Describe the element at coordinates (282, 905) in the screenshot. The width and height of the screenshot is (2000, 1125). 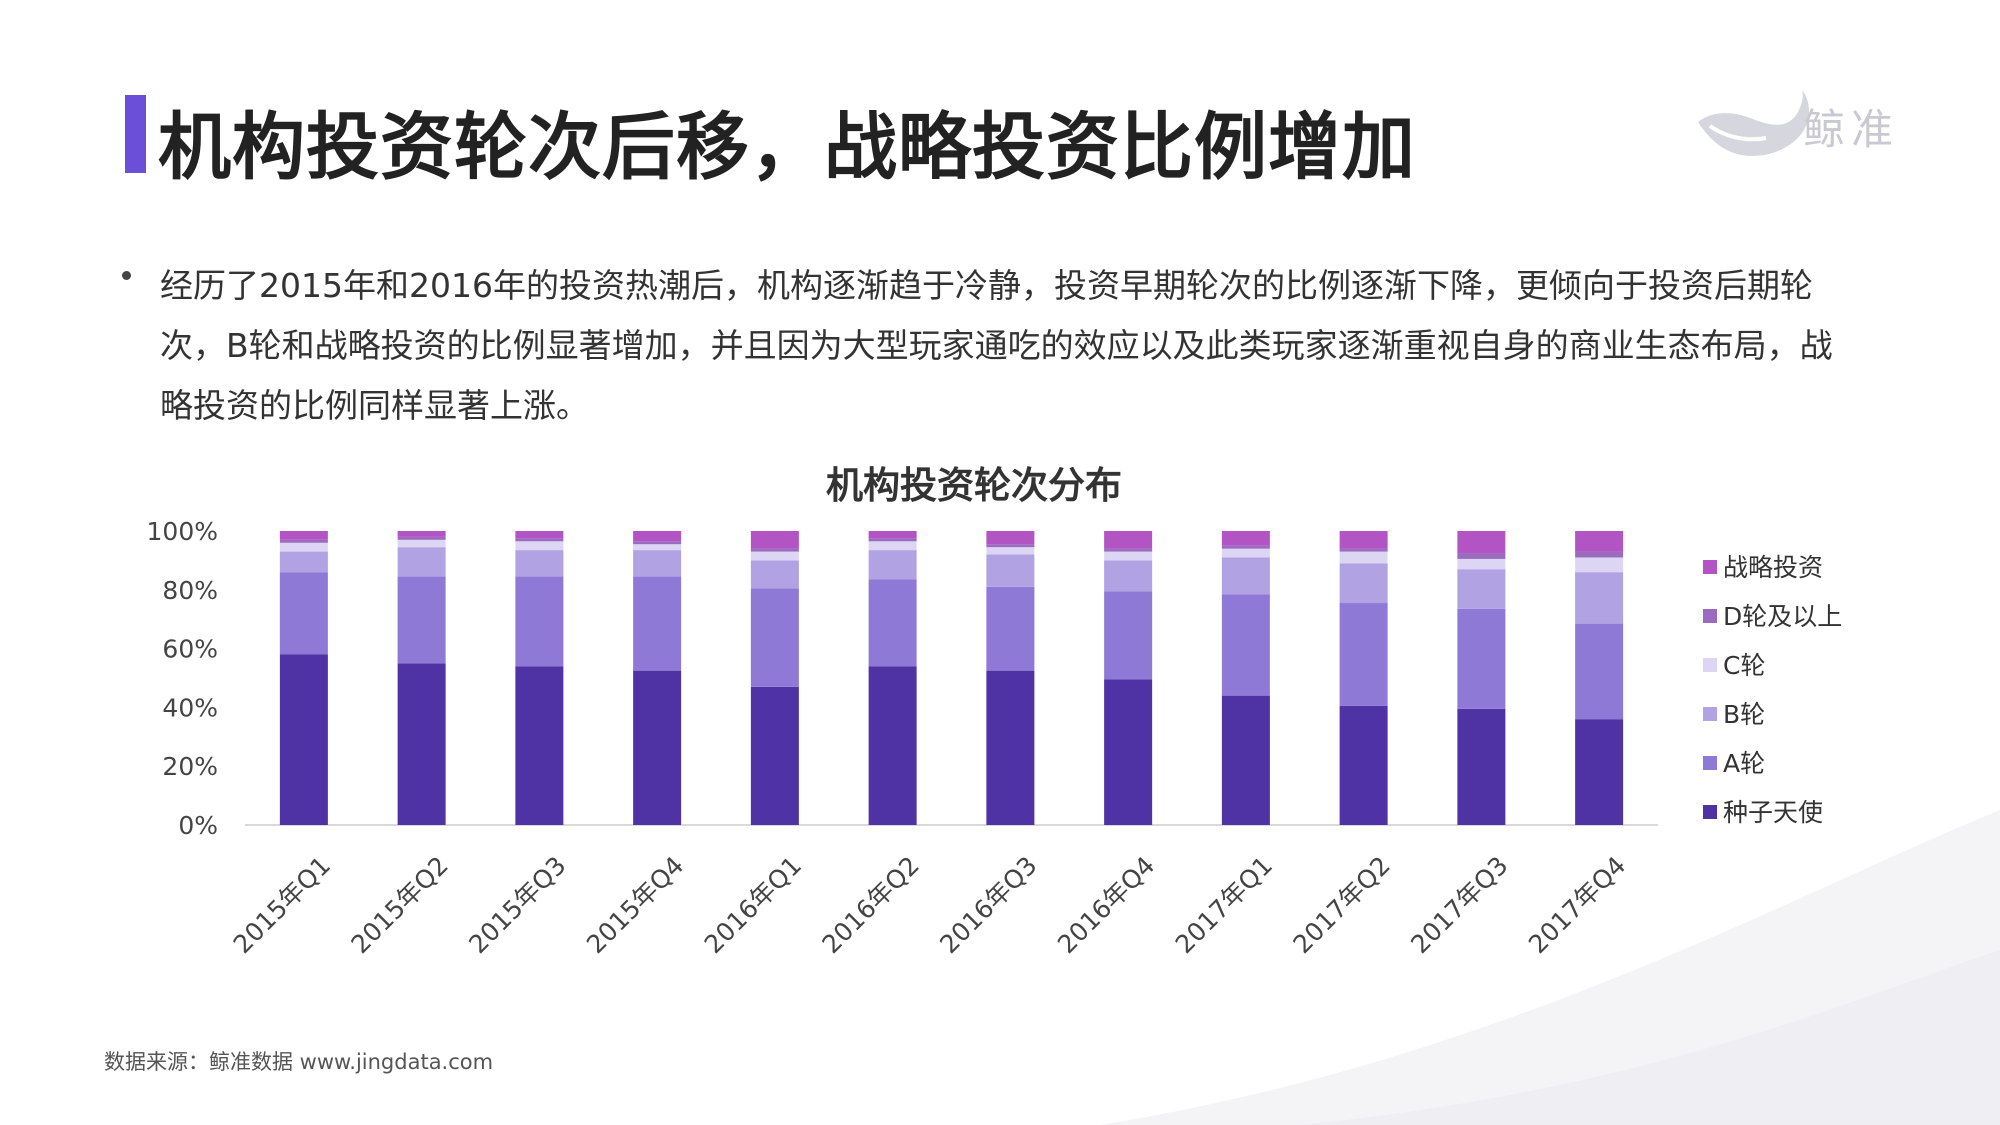
I see `x-tick-label: 2015年Q1` at that location.